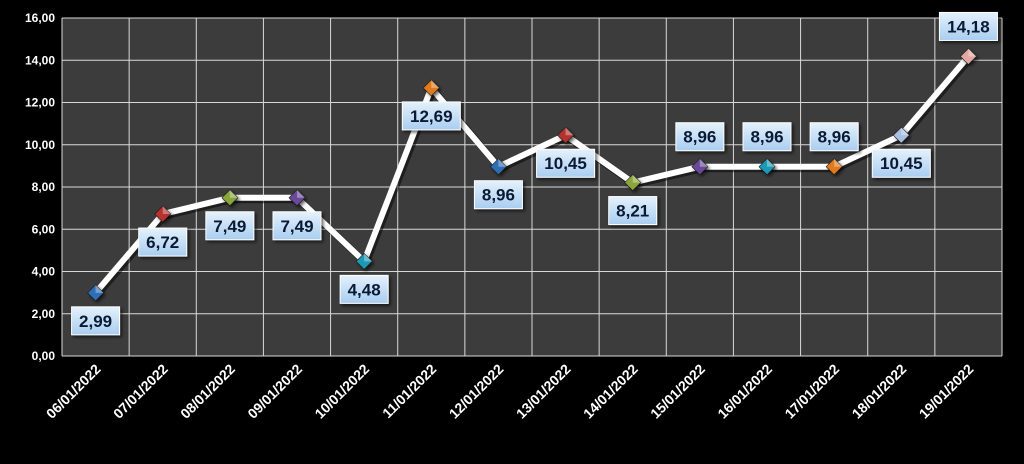 The height and width of the screenshot is (464, 1024). What do you see at coordinates (274, 391) in the screenshot?
I see `x-tick-label: 09/01/2022` at bounding box center [274, 391].